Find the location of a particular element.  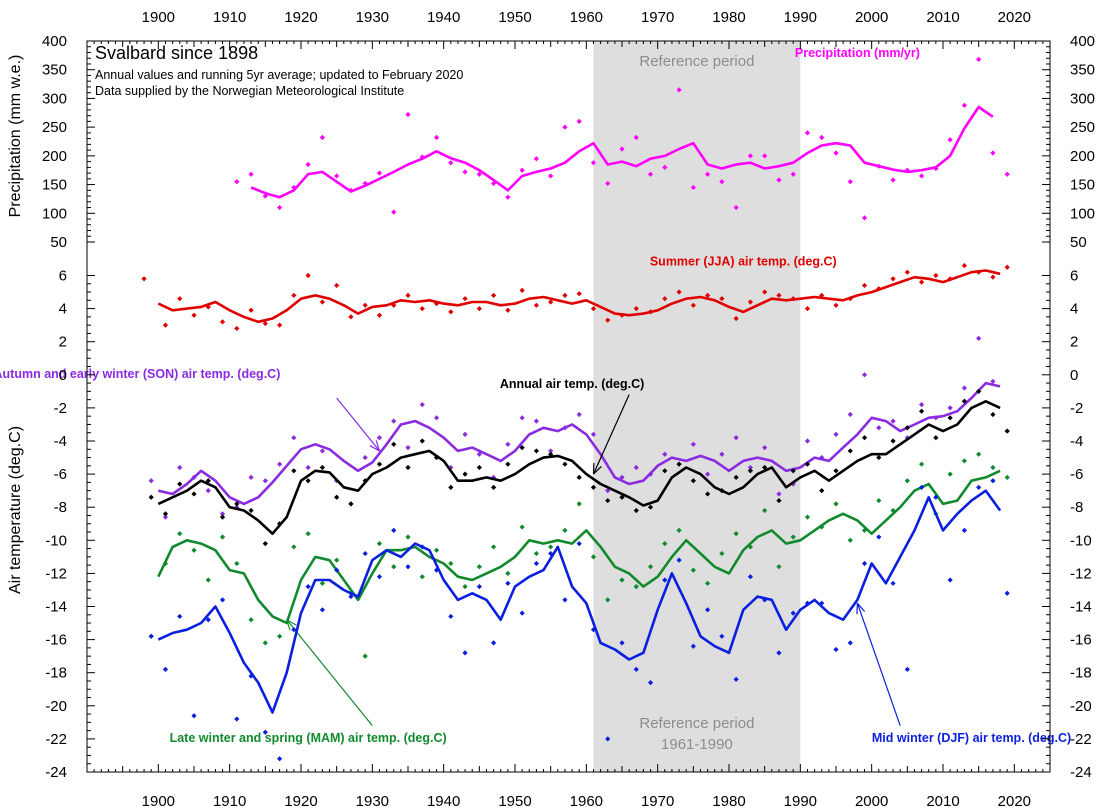

x-tick-label: 2010 is located at coordinates (942, 801).